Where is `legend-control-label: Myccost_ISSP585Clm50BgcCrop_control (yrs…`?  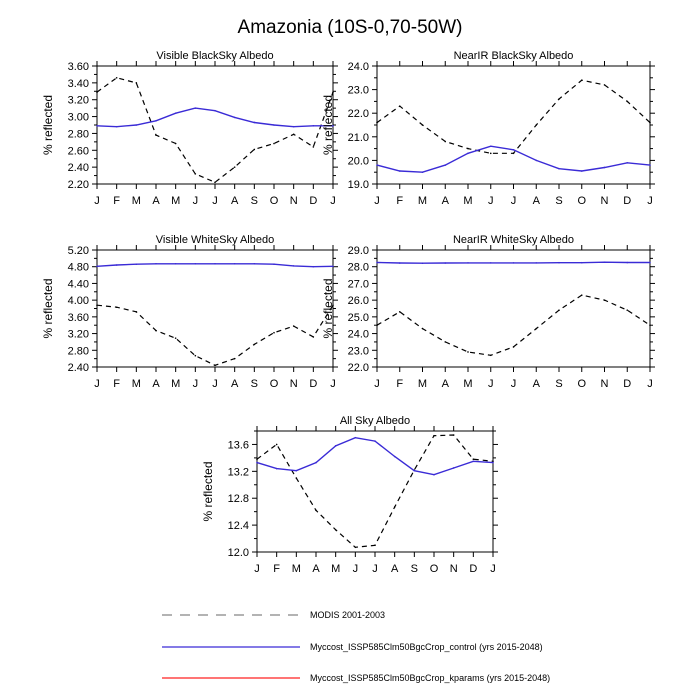 legend-control-label: Myccost_ISSP585Clm50BgcCrop_control (yrs… is located at coordinates (426, 647).